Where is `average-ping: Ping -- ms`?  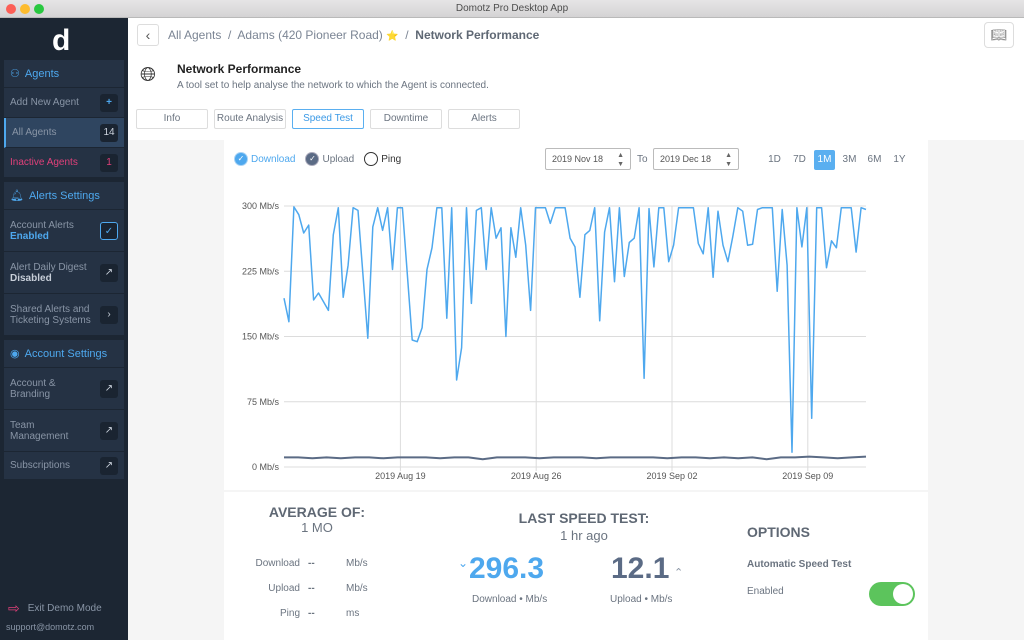 average-ping: Ping -- ms is located at coordinates (319, 613).